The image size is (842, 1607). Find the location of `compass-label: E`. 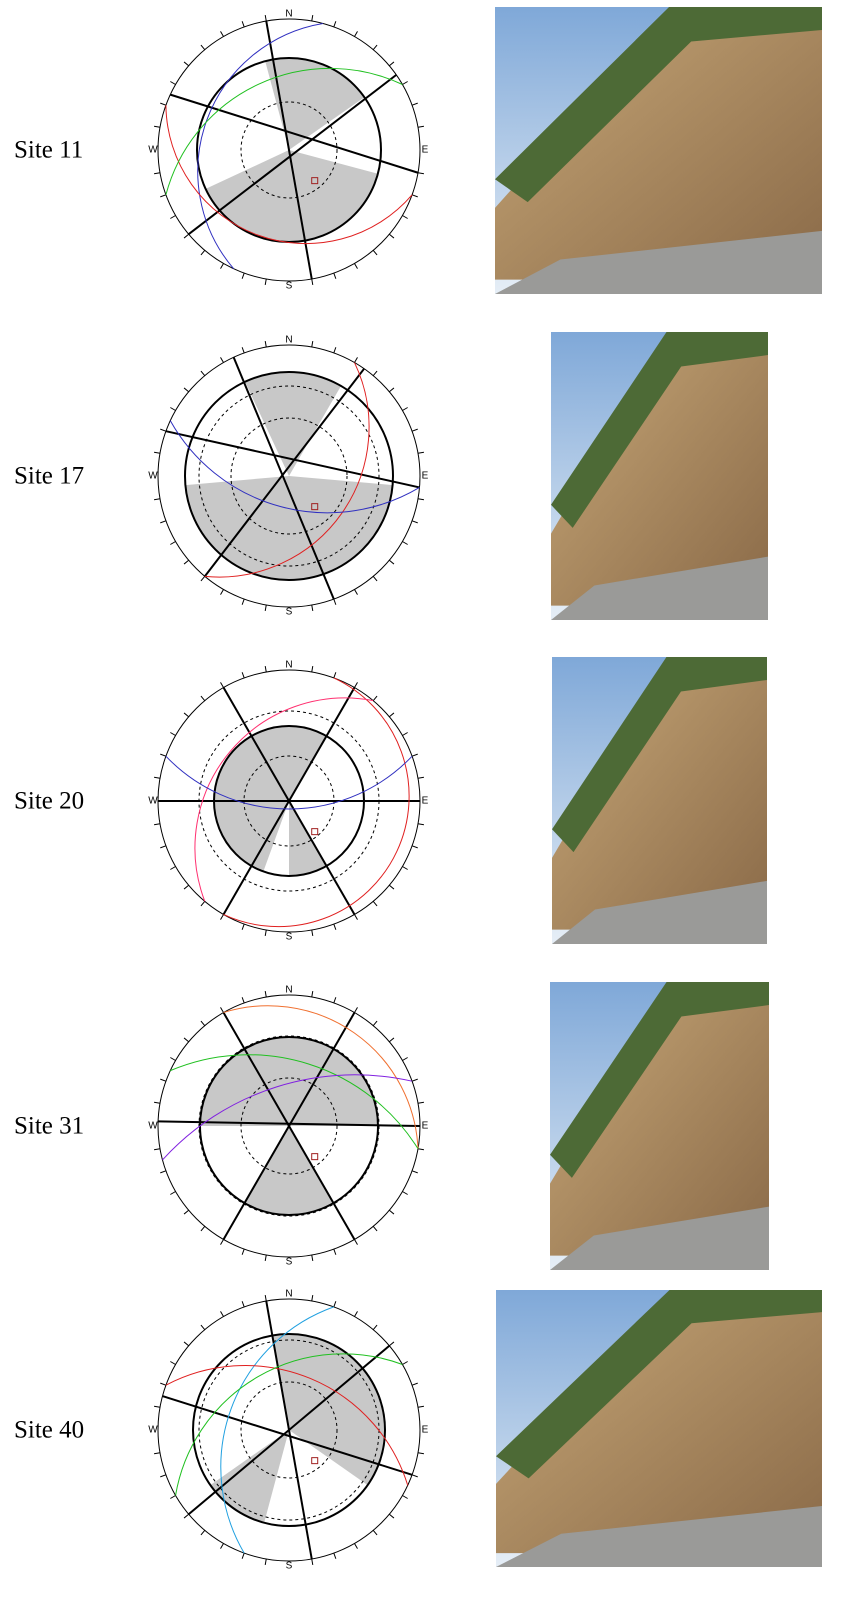

compass-label: E is located at coordinates (425, 1430).